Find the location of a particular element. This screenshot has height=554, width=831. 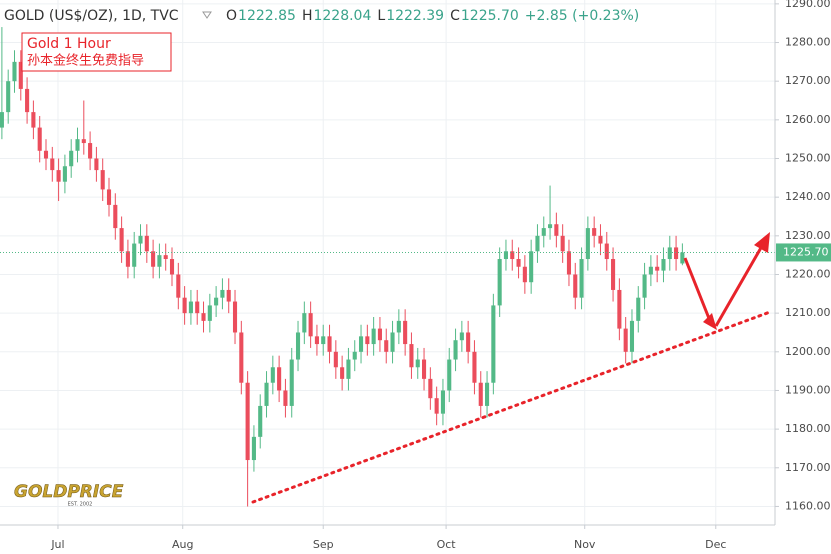

y-tick-label: 1190.00 is located at coordinates (808, 389).